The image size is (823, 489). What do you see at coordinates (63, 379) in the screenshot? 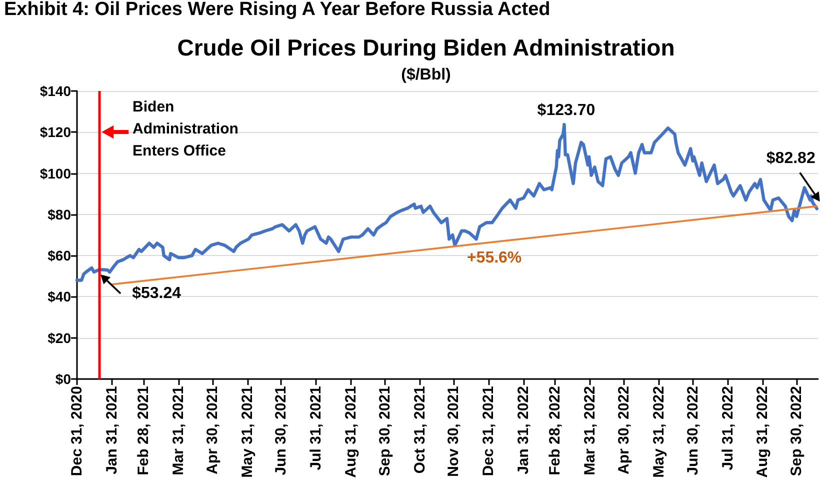
I see `y-tick-label: $0` at bounding box center [63, 379].